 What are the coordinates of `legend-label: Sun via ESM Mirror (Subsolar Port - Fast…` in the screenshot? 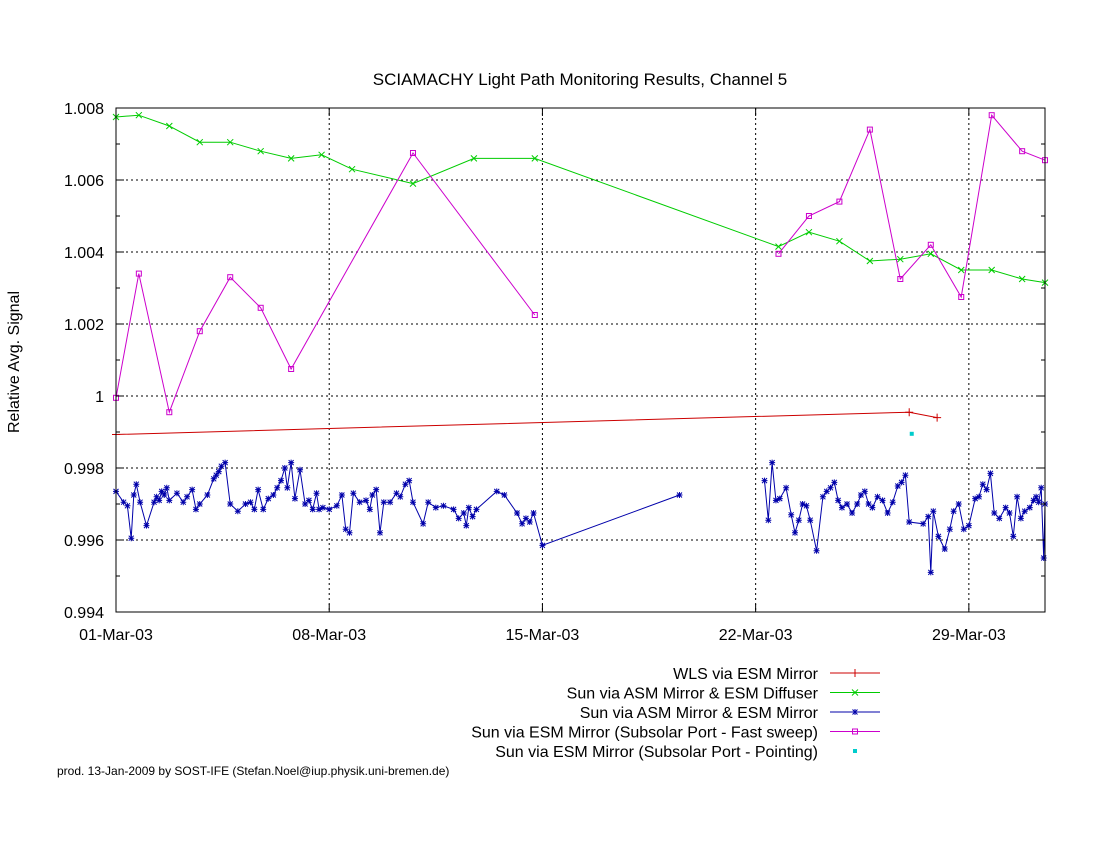 It's located at (644, 733).